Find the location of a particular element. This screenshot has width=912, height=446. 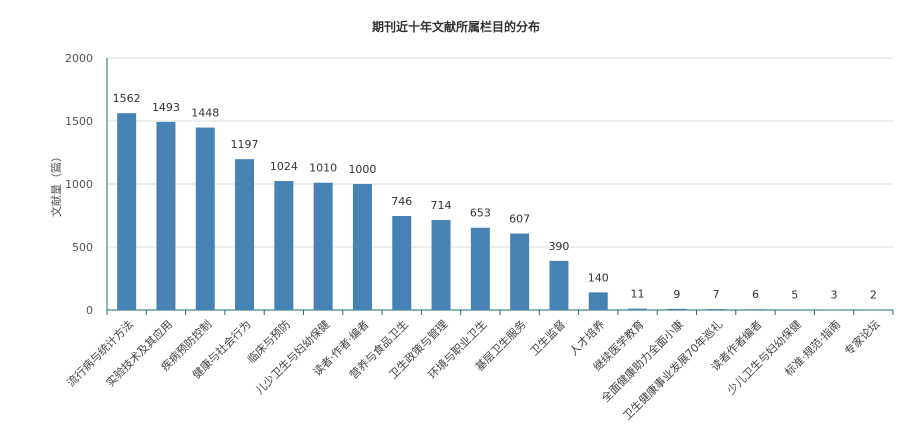

x-tick-label: 实验技术及其应用 is located at coordinates (139, 353).